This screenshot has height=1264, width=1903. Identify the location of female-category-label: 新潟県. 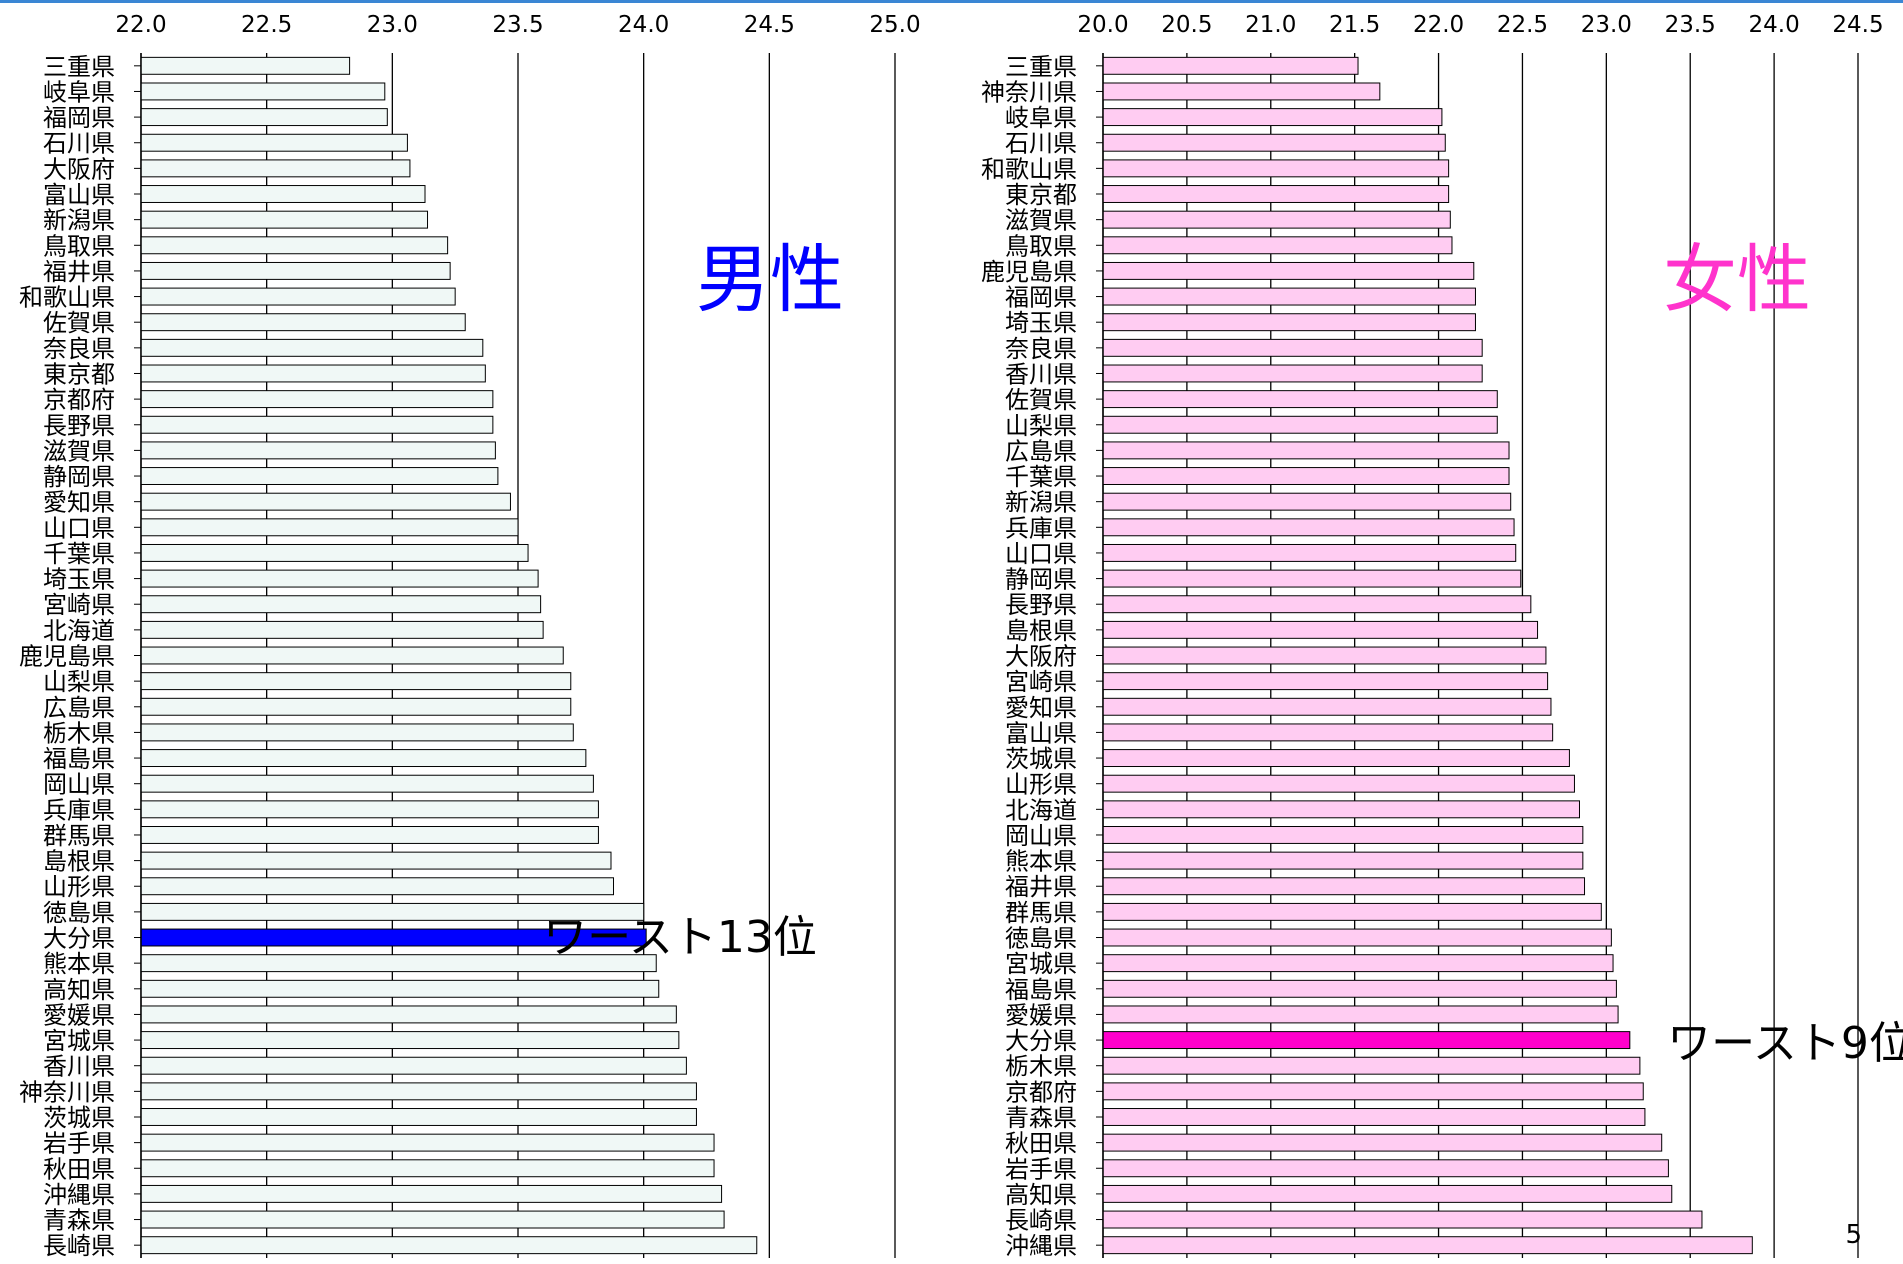
(1041, 503).